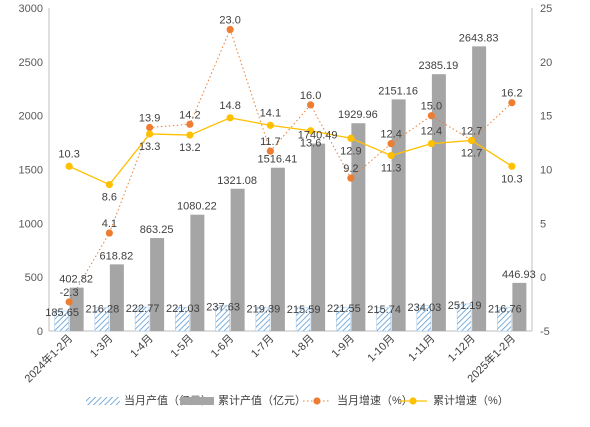  I want to click on cumulative-growth-label: 13.3, so click(149, 147).